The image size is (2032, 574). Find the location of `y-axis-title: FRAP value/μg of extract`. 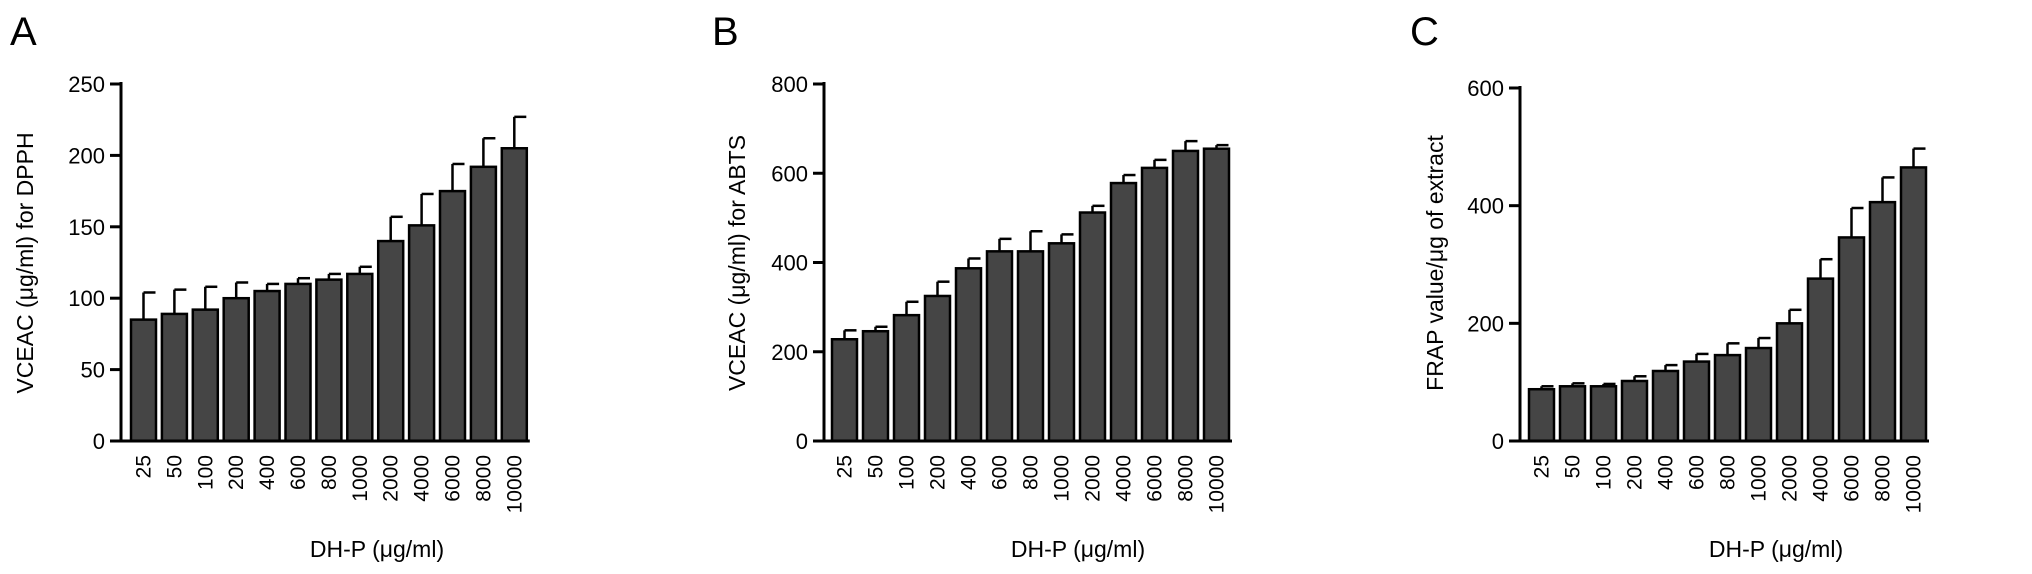

y-axis-title: FRAP value/μg of extract is located at coordinates (1435, 263).